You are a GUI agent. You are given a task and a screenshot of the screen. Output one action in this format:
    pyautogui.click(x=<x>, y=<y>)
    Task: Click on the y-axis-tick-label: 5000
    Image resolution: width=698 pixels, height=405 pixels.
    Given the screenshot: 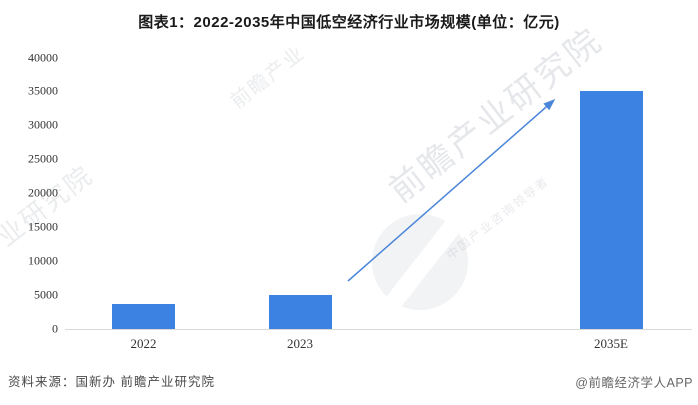 What is the action you would take?
    pyautogui.click(x=46, y=294)
    